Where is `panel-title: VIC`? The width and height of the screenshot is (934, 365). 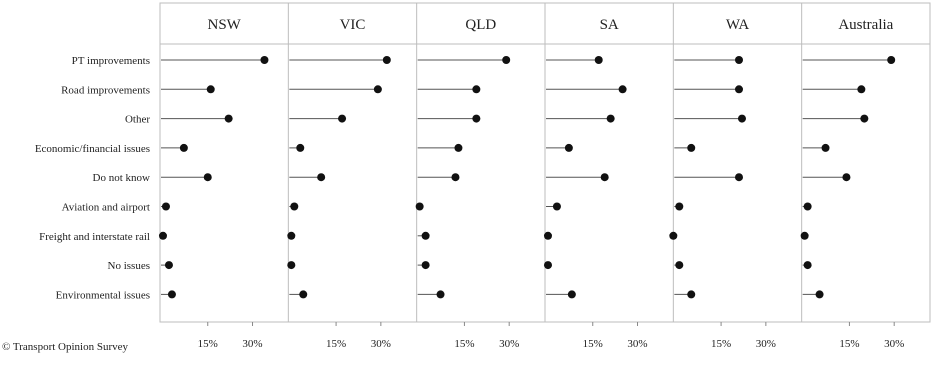
panel-title: VIC is located at coordinates (353, 25).